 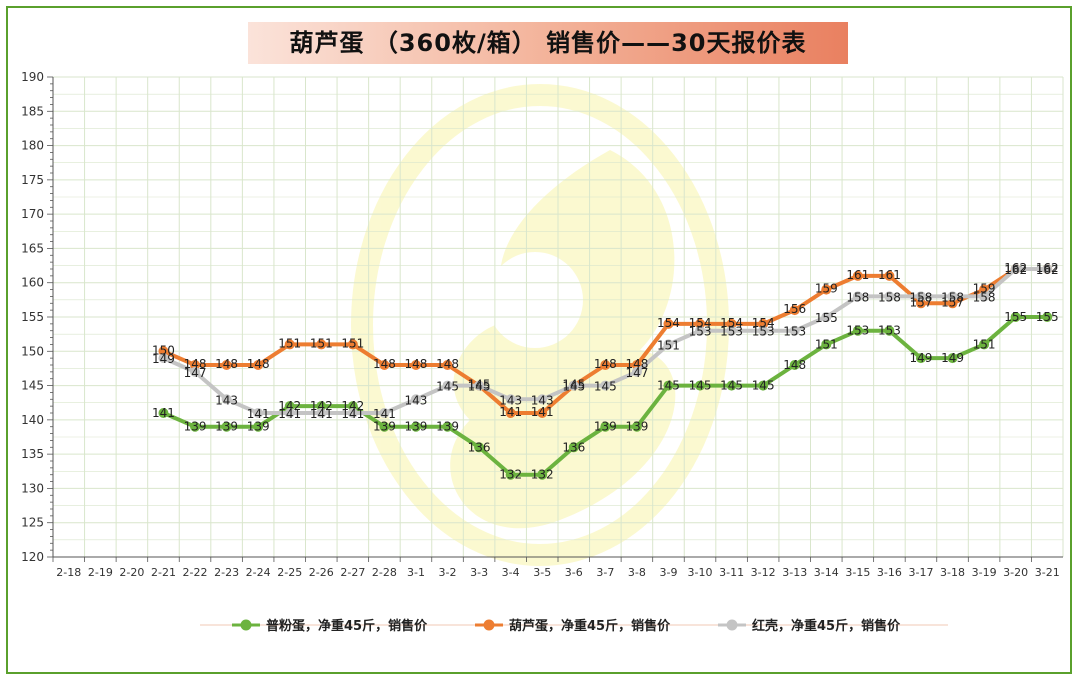 What do you see at coordinates (226, 572) in the screenshot?
I see `x-tick-label: 2-23` at bounding box center [226, 572].